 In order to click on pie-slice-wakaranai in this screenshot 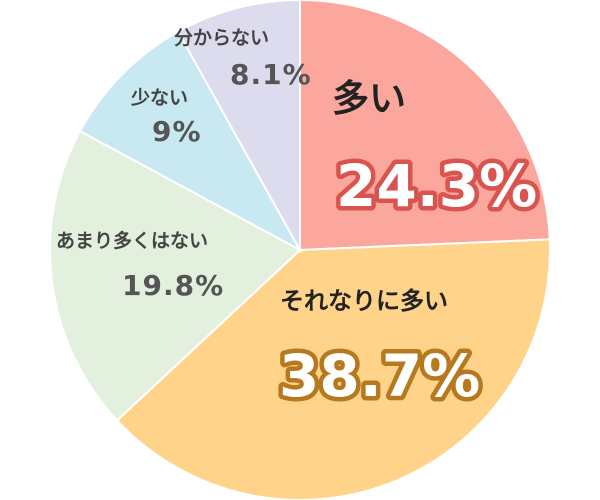, I will do `click(238, 127)`.